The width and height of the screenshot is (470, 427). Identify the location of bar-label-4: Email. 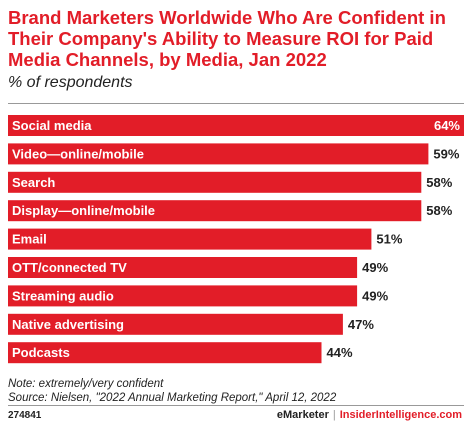
(29, 239).